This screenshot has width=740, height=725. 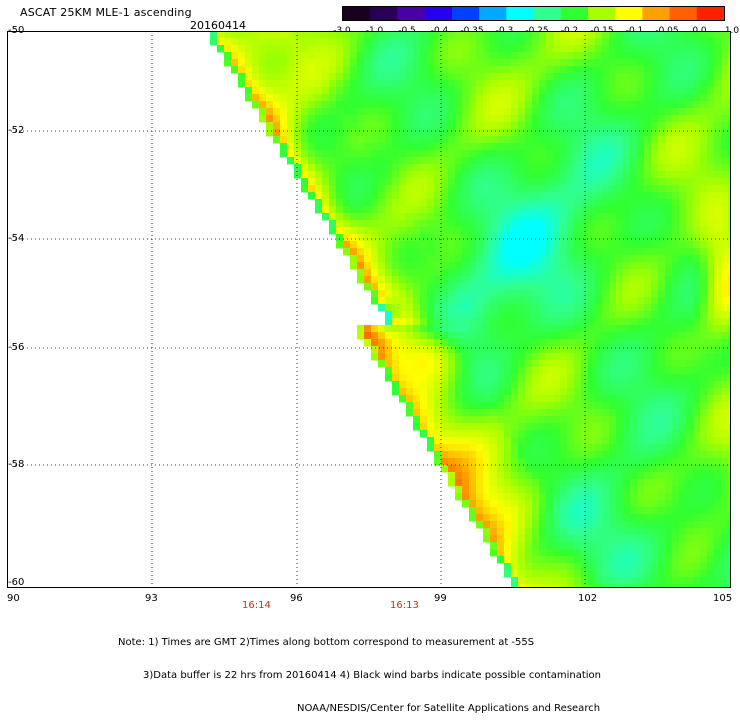 What do you see at coordinates (493, 13) in the screenshot?
I see `colorbar-segment` at bounding box center [493, 13].